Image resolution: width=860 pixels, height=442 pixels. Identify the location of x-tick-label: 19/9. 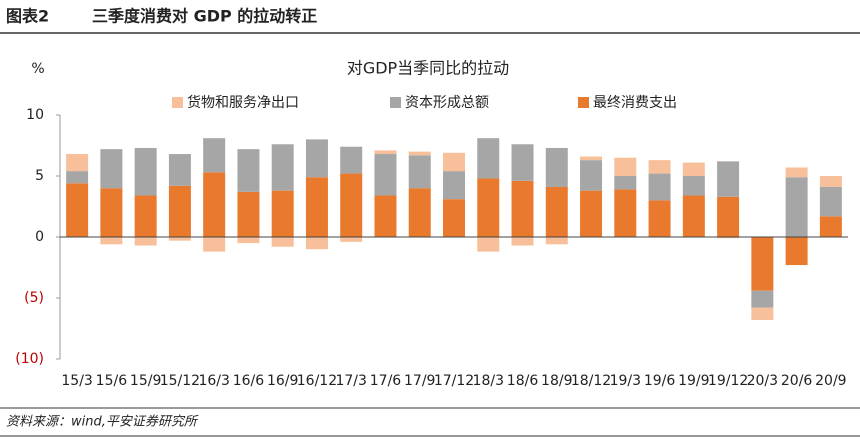
(693, 381).